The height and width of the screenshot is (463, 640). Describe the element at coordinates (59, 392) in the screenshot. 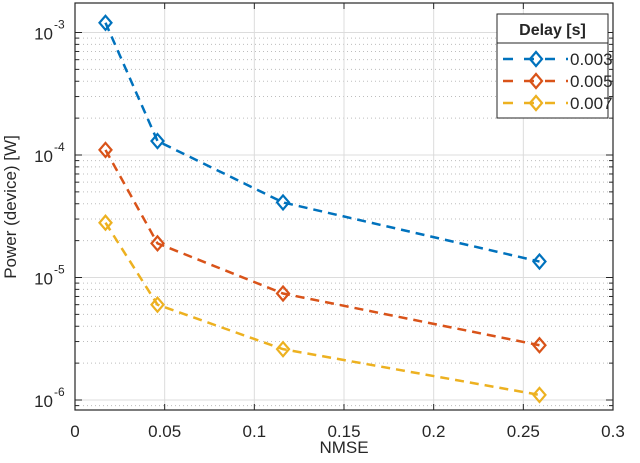

I see `y-tick-exponent: -6` at that location.